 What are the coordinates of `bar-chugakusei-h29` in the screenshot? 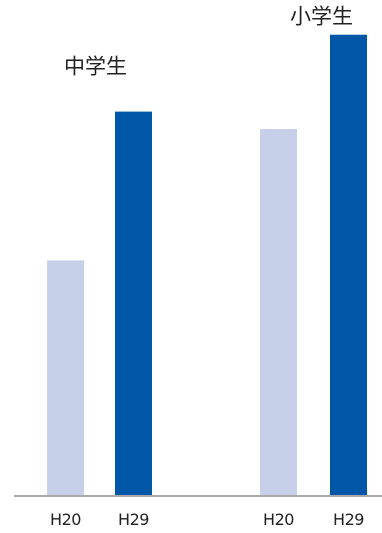 It's located at (133, 303).